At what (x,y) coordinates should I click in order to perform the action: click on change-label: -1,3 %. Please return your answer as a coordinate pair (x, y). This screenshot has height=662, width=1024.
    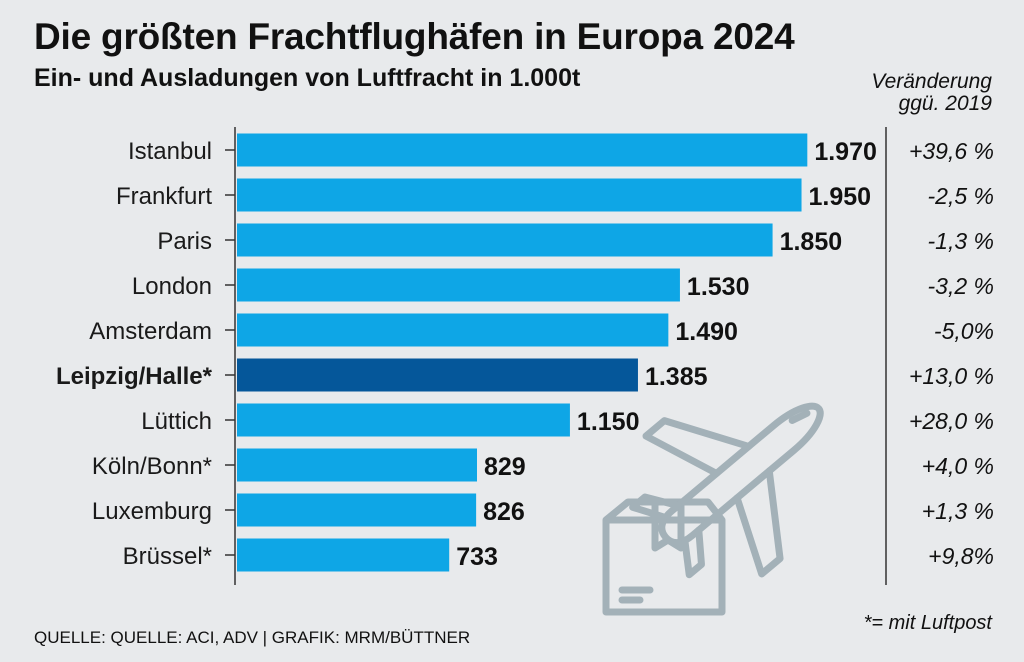
    Looking at the image, I should click on (961, 241).